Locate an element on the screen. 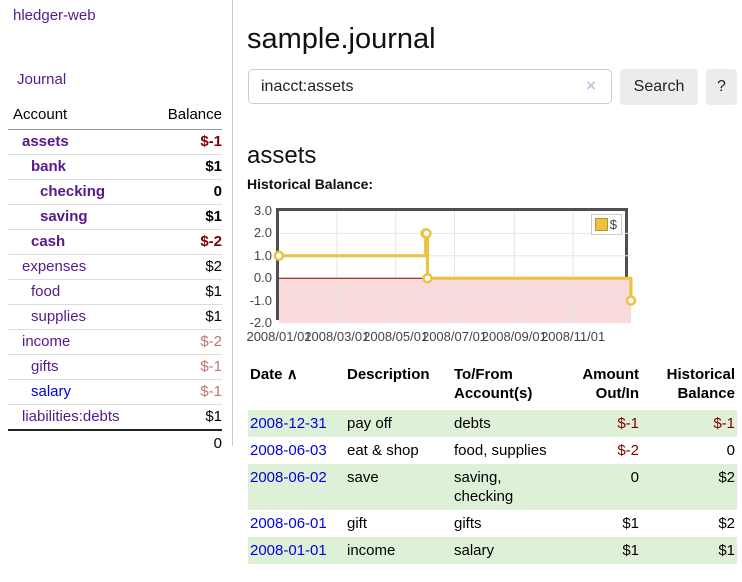 Image resolution: width=742 pixels, height=582 pixels. search-button: Search is located at coordinates (659, 87).